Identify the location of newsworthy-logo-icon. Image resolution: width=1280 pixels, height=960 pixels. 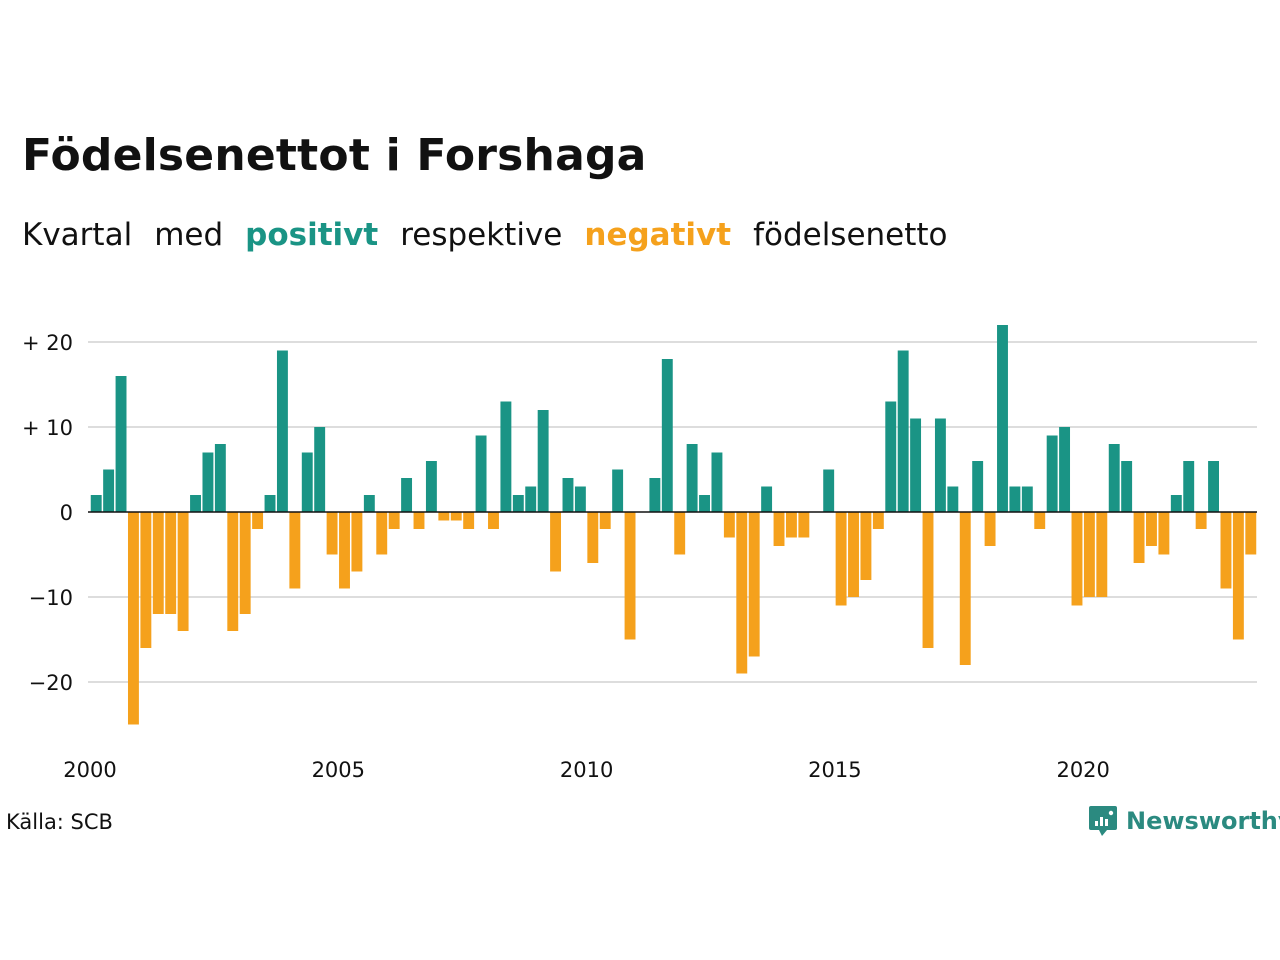
(1103, 821).